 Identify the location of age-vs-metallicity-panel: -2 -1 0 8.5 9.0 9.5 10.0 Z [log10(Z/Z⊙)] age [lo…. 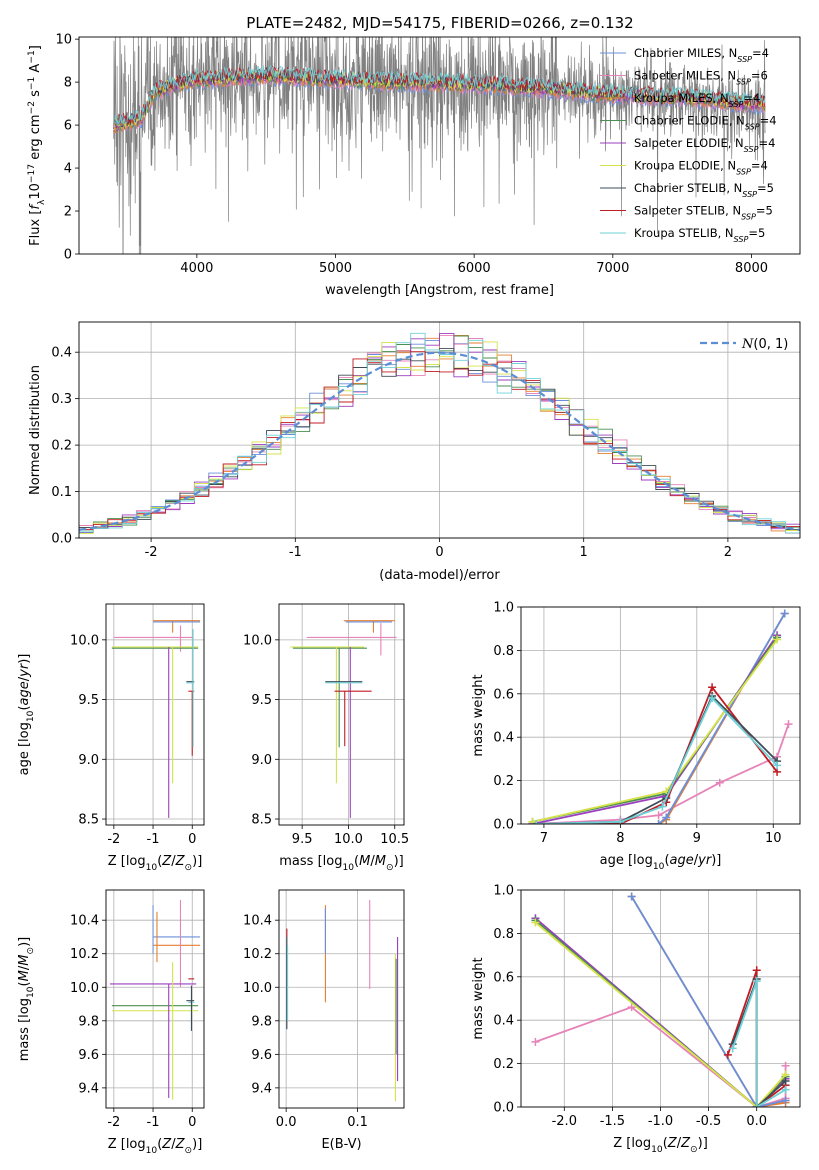
(111, 738).